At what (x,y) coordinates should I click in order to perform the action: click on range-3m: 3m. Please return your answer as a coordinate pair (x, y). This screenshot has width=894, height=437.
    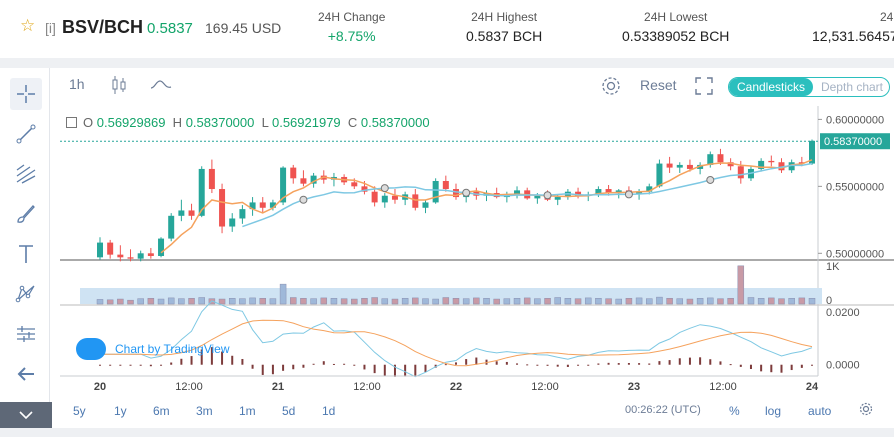
    Looking at the image, I should click on (204, 411).